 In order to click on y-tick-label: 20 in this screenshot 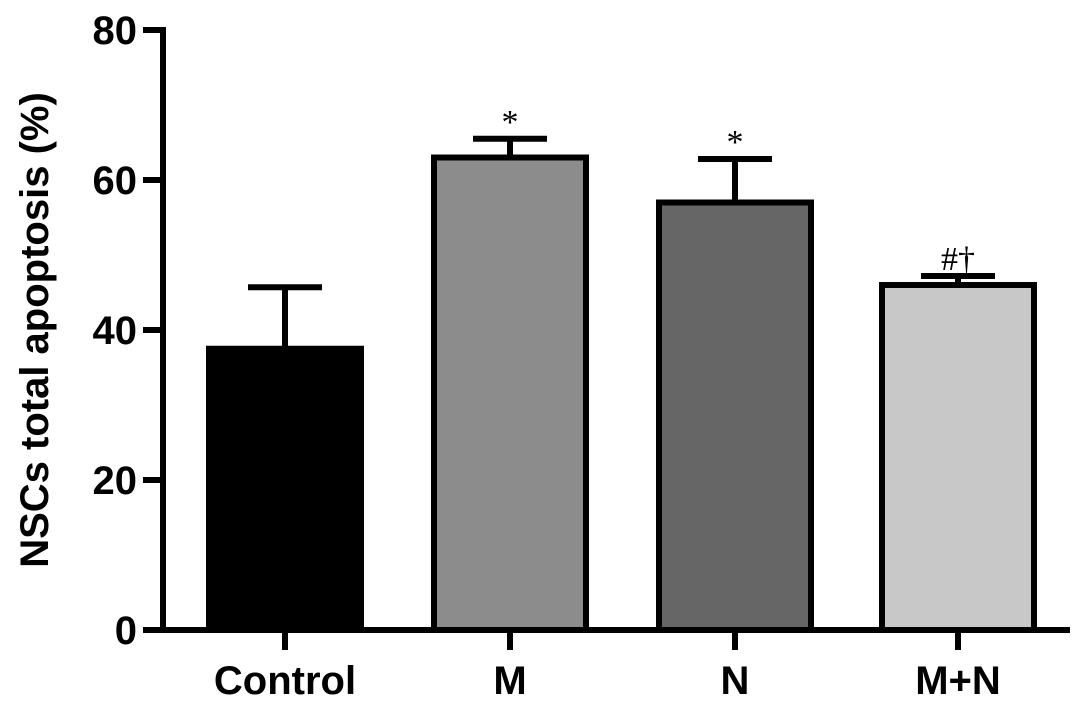, I will do `click(115, 481)`.